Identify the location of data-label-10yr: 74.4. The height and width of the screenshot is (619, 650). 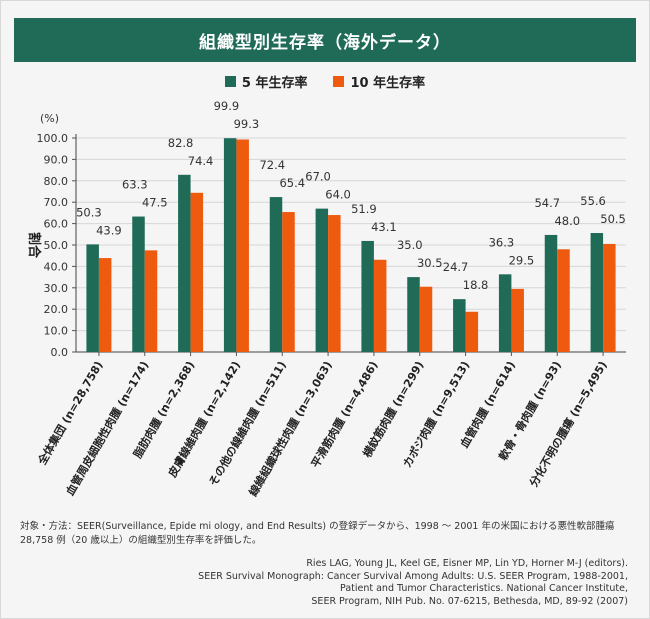
(201, 161).